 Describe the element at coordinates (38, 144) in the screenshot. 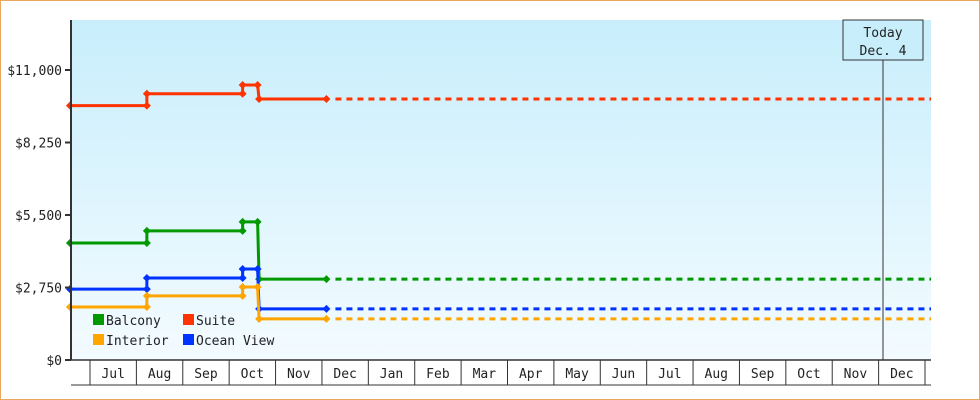

I see `y-tick-label: $8,250` at that location.